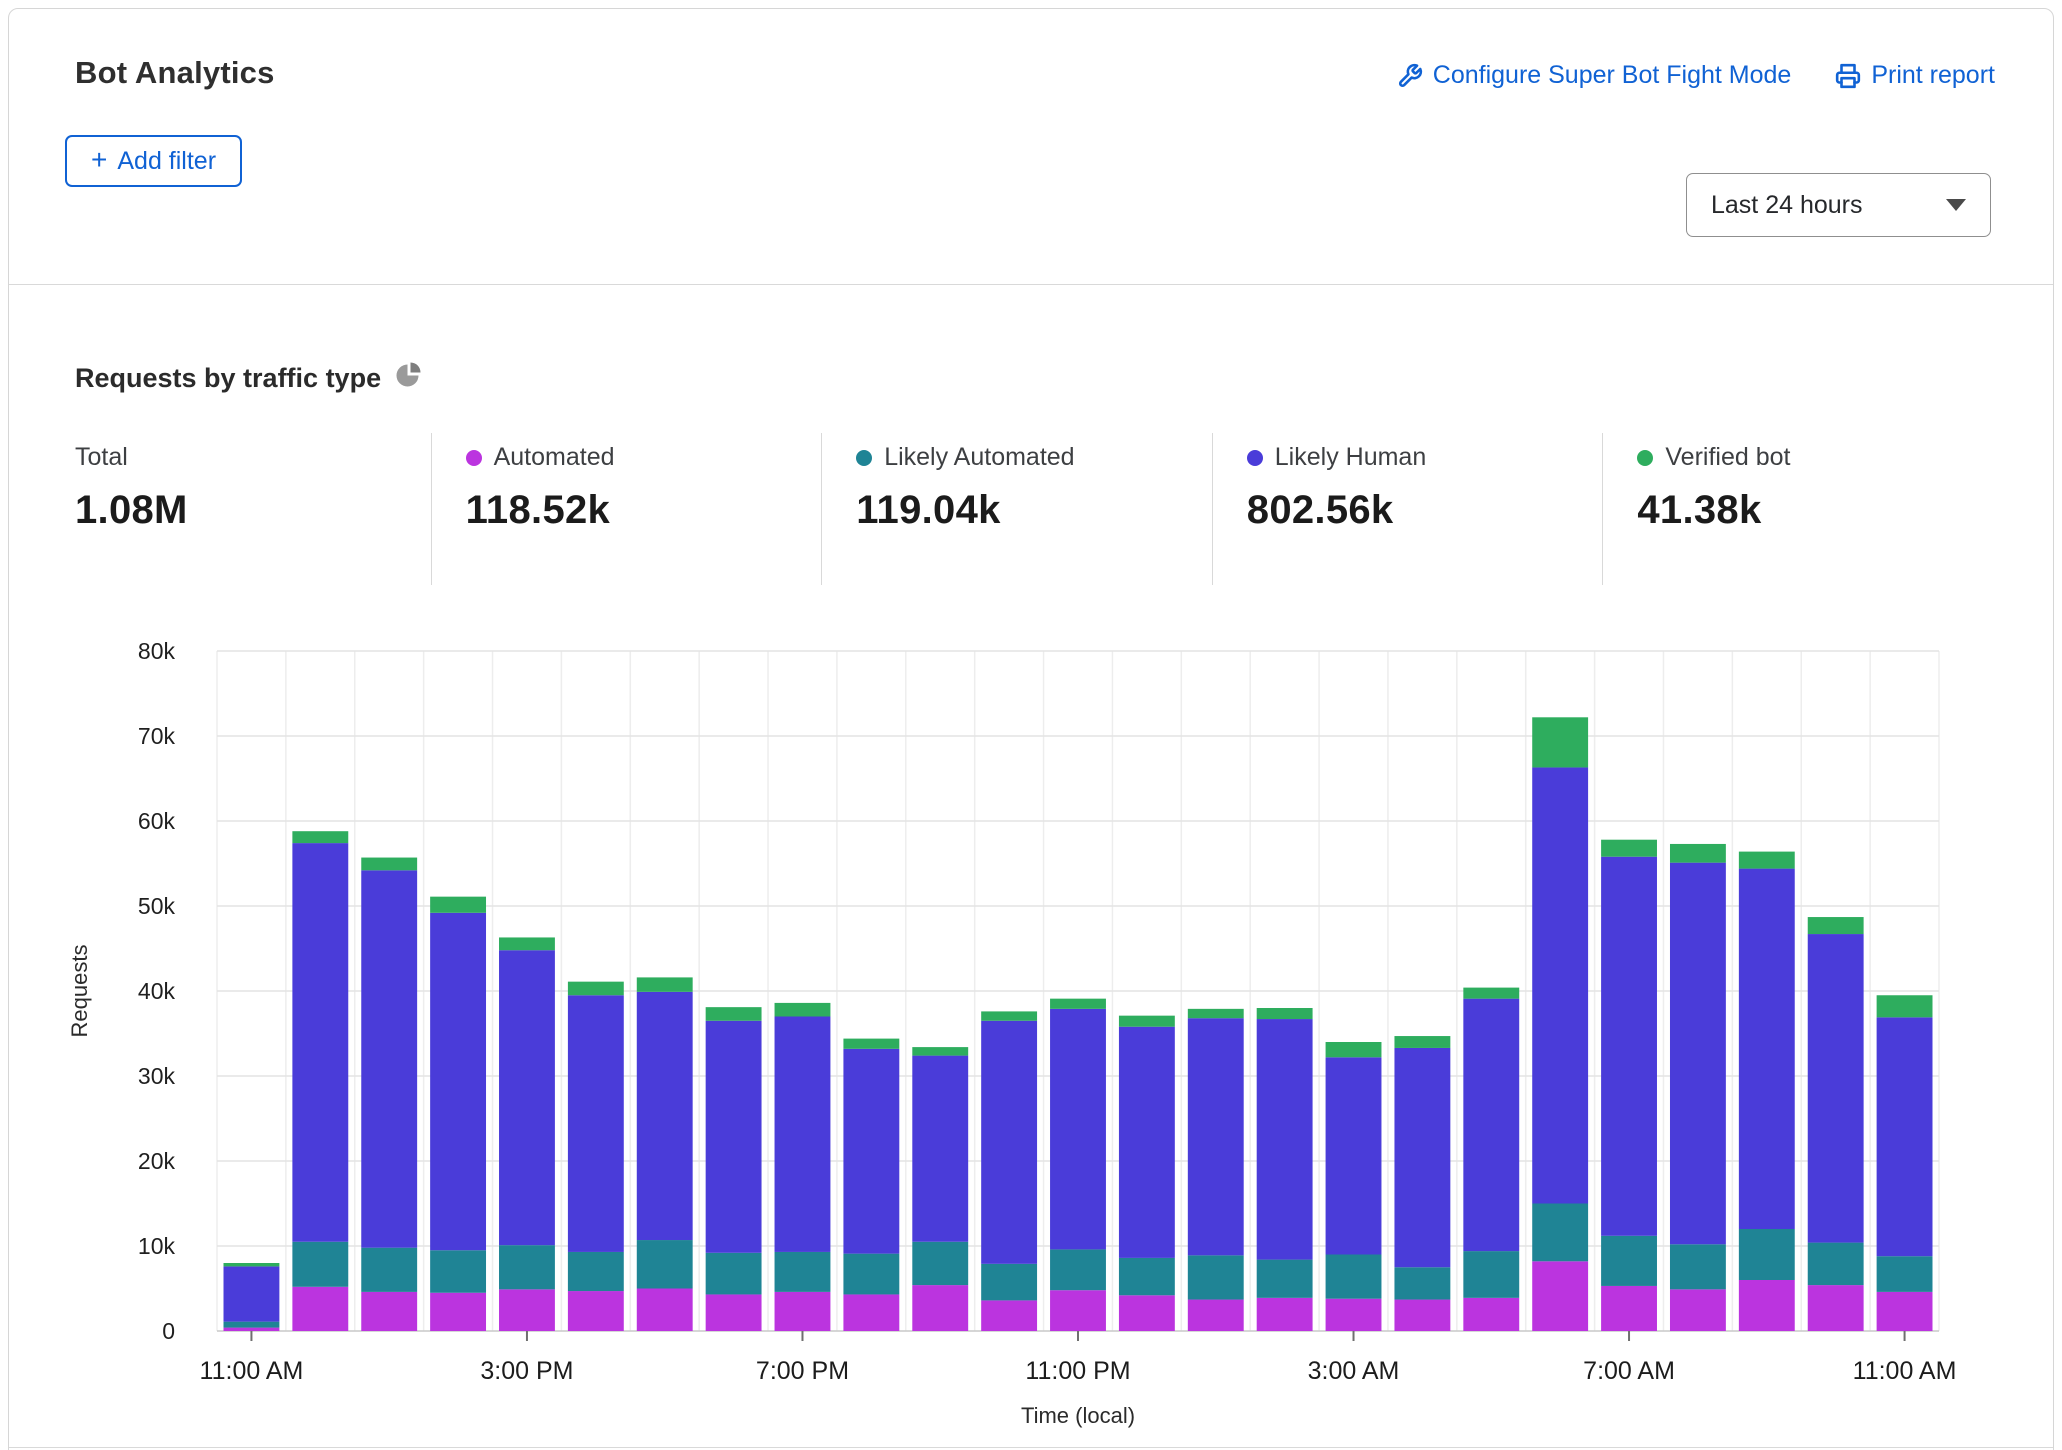 The image size is (2062, 1450). What do you see at coordinates (154, 161) in the screenshot?
I see `add-filter-button: + Add filter` at bounding box center [154, 161].